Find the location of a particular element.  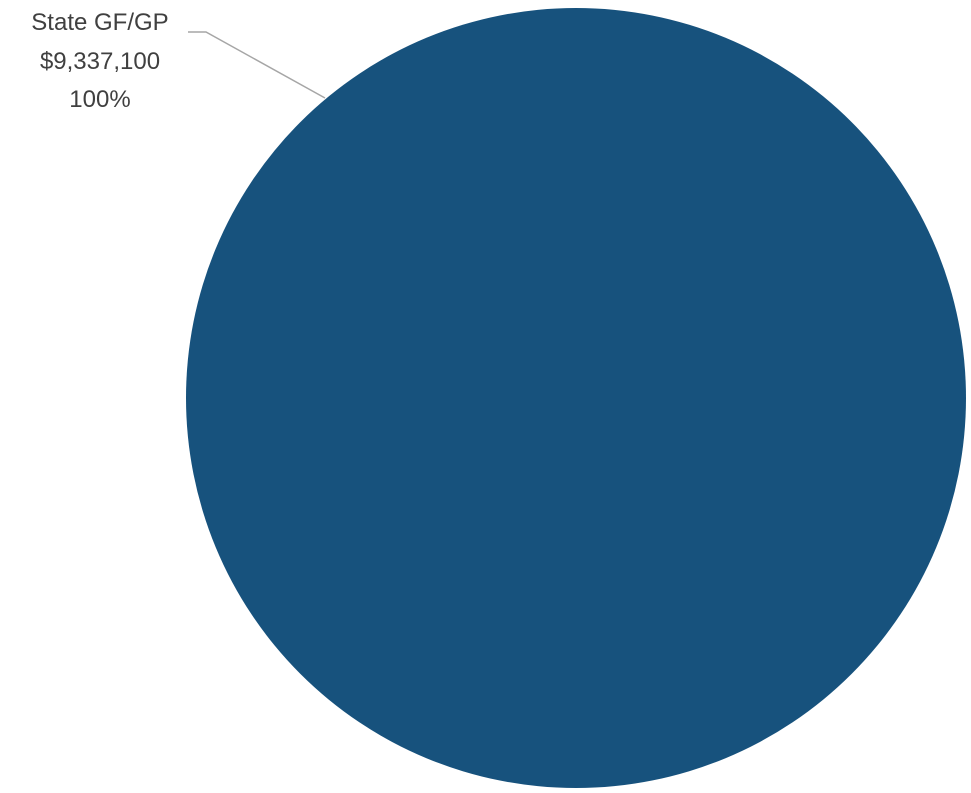

slice-label-group: State GF/GP $9,337,100 100% is located at coordinates (99, 61).